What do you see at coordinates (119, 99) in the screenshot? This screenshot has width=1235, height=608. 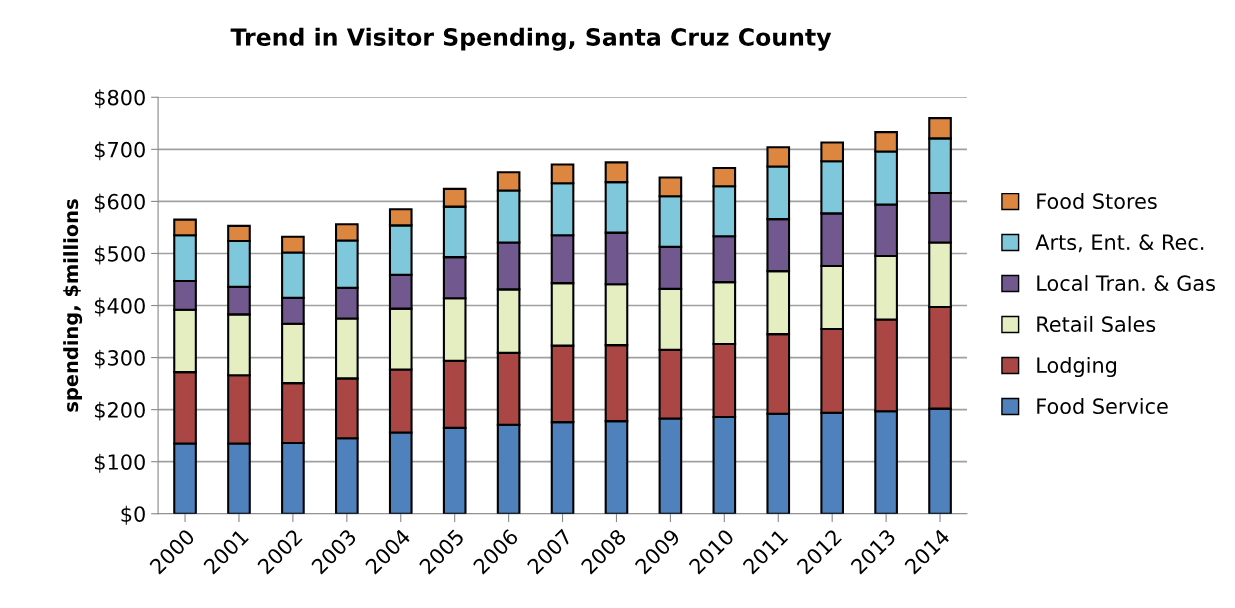 I see `y-tick-label: $800` at bounding box center [119, 99].